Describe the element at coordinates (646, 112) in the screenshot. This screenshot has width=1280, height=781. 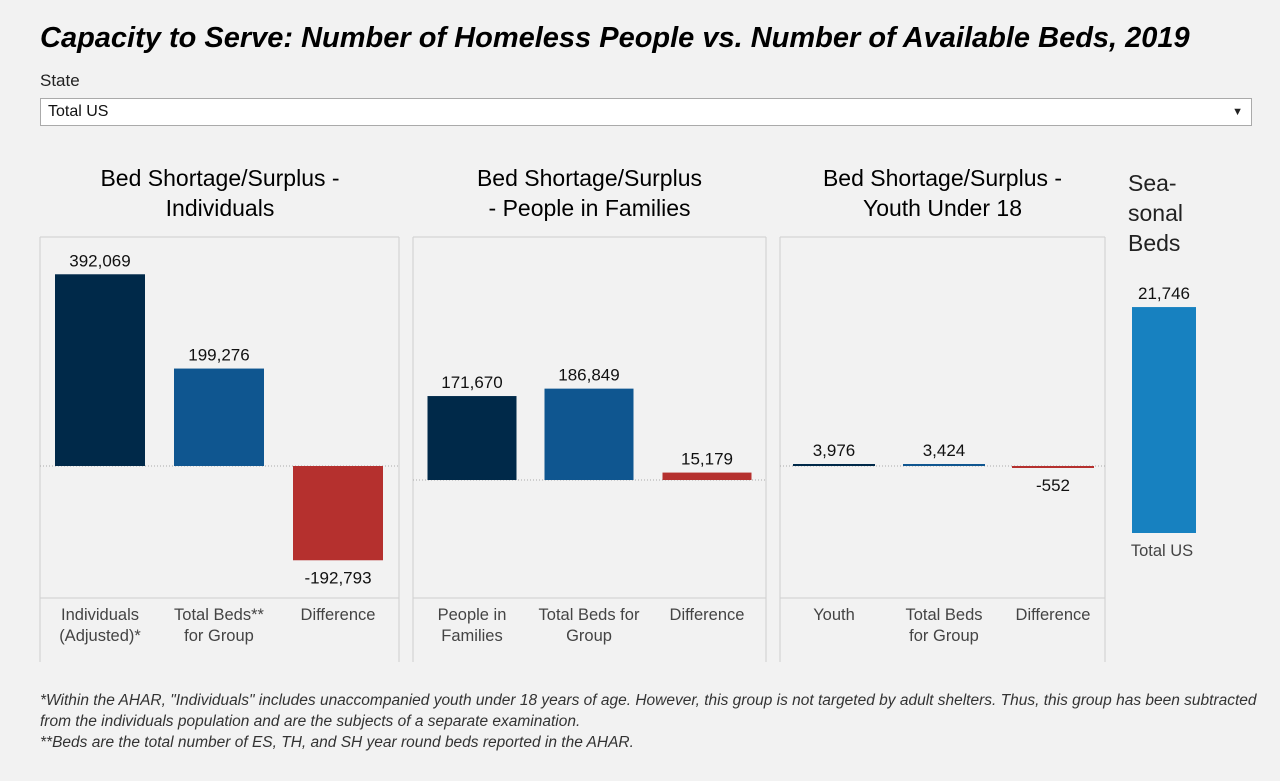
I see `state-select: Total US ▼` at that location.